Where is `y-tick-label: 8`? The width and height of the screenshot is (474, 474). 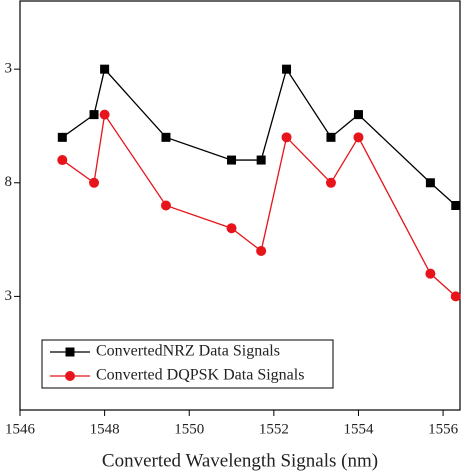
y-tick-label: 8 is located at coordinates (9, 182).